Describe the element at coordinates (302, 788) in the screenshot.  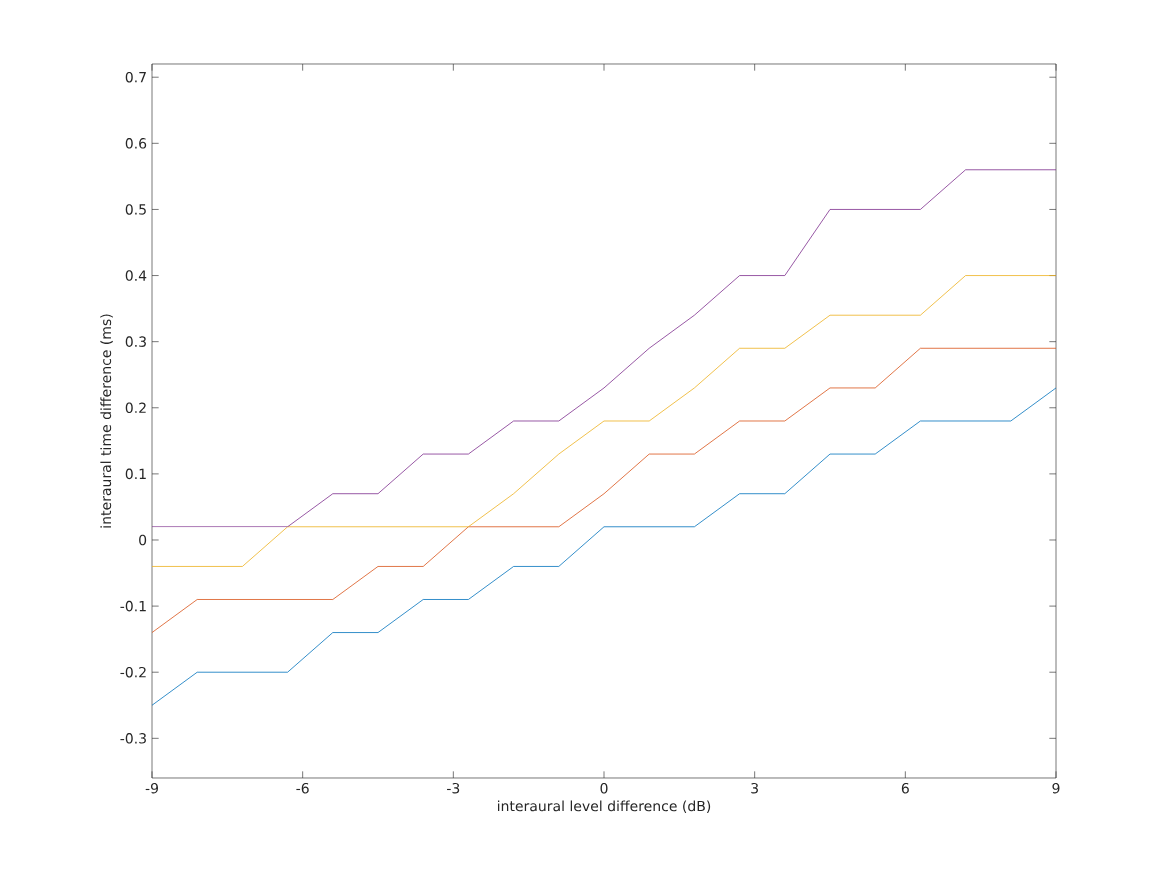
I see `x-tick-label: -6` at that location.